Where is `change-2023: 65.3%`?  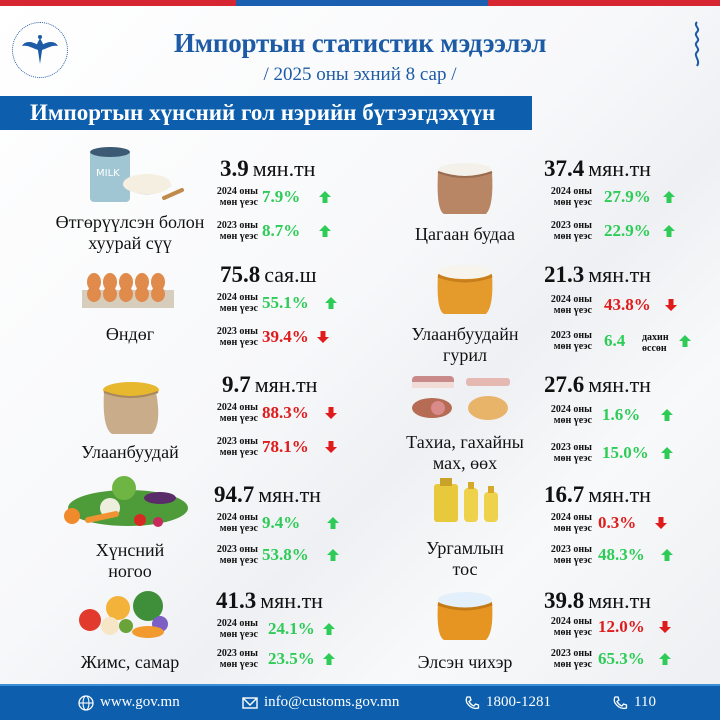
change-2023: 65.3% is located at coordinates (621, 658).